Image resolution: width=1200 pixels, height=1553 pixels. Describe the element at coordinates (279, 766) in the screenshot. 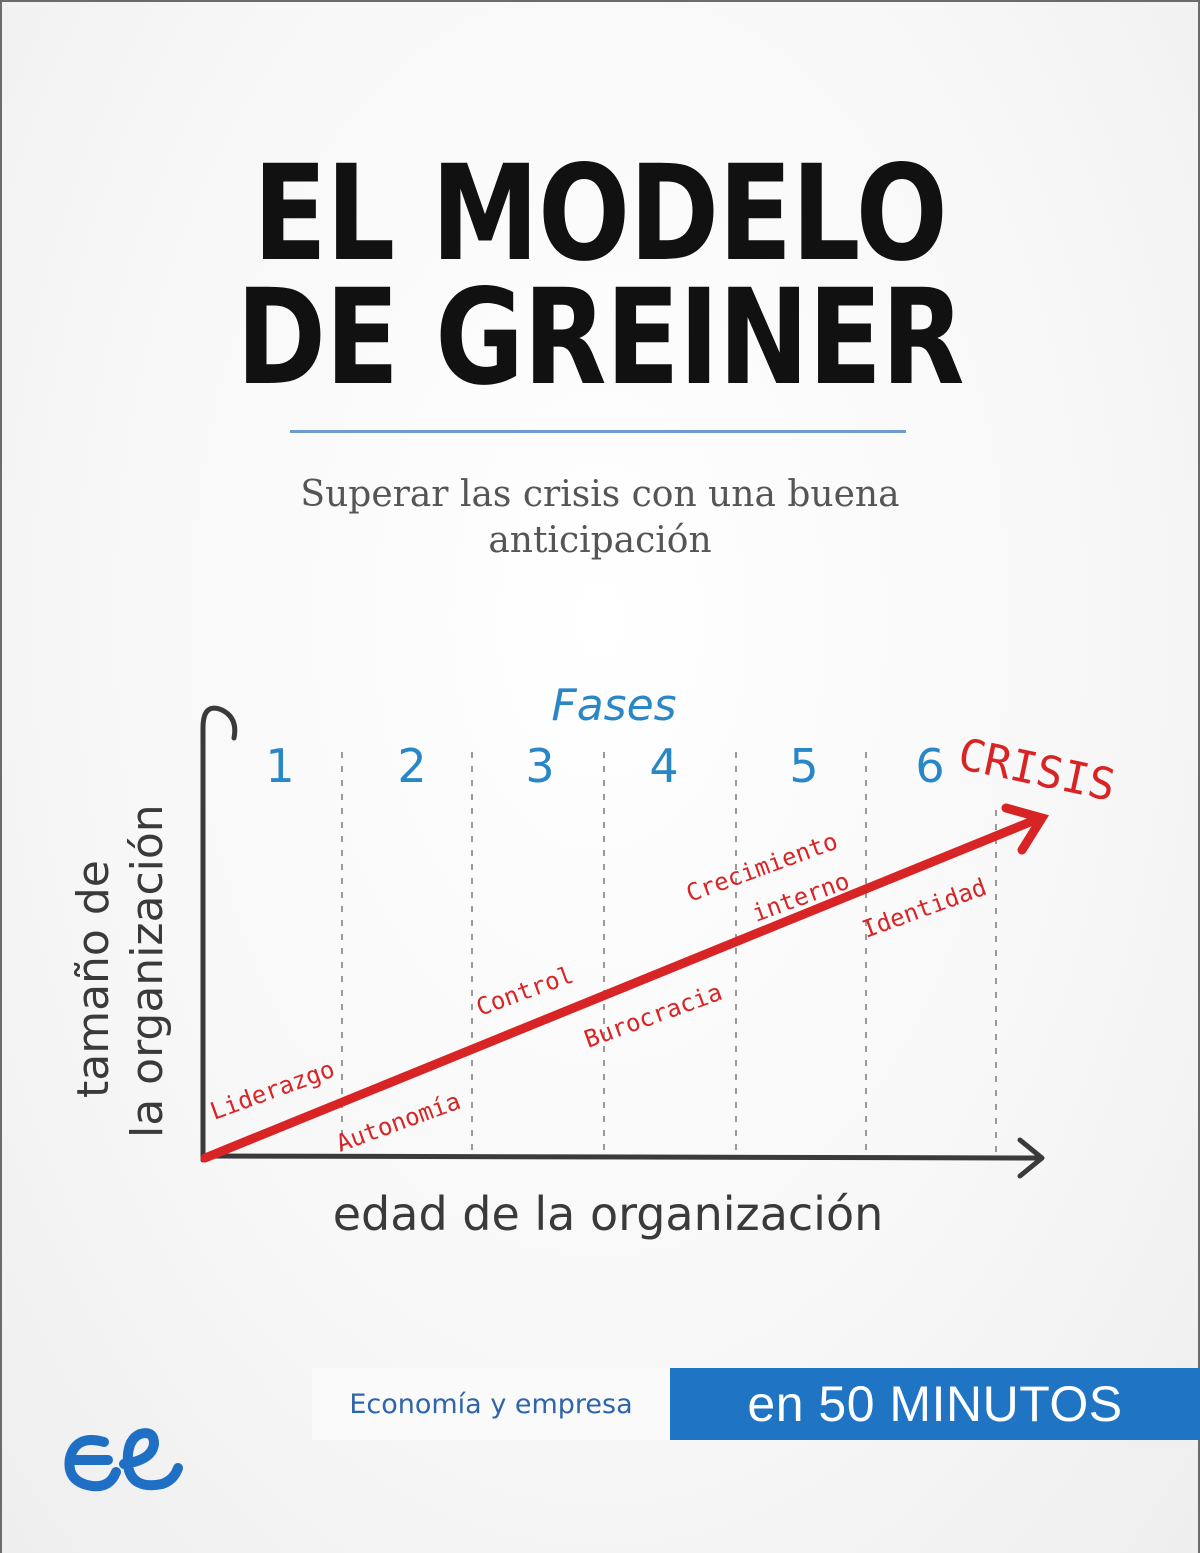

I see `phase-number-1: 1` at that location.